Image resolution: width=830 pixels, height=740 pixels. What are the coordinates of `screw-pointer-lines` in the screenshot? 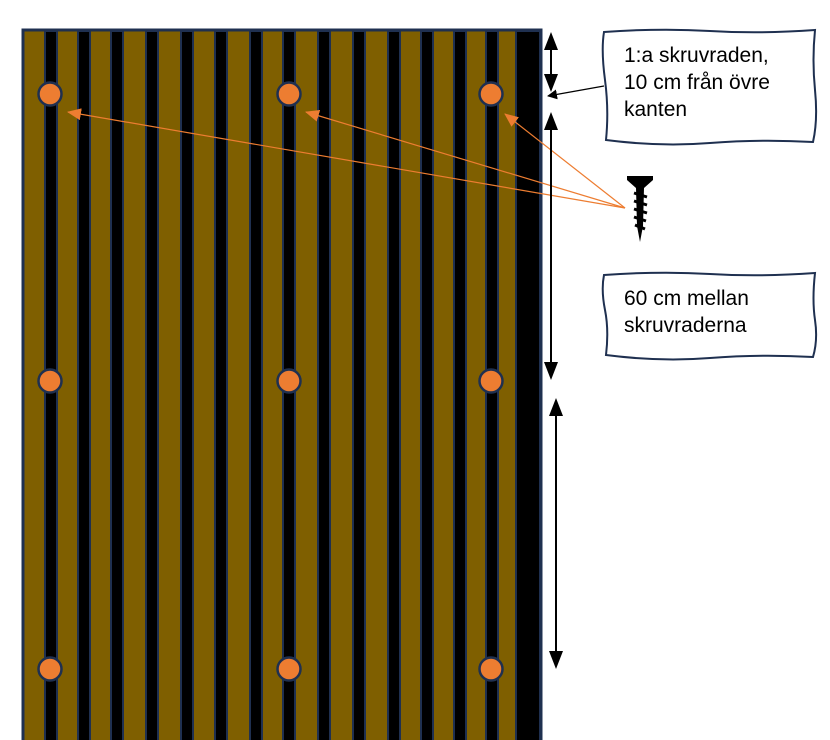 It's located at (346, 158).